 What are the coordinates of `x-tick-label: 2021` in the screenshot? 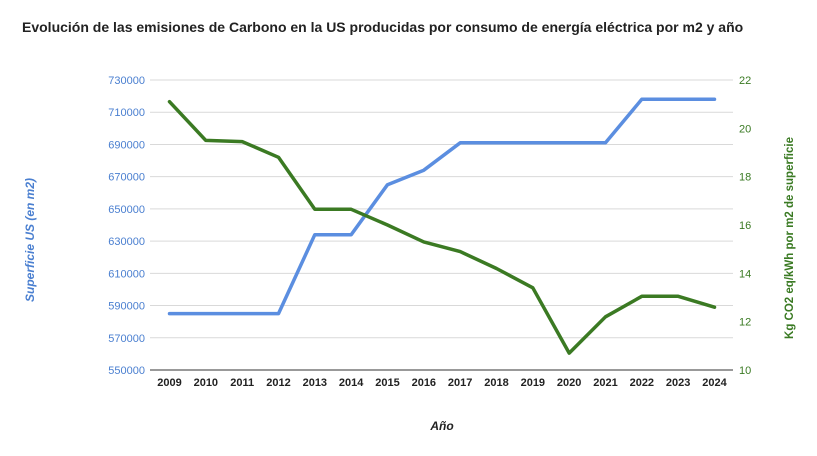 It's located at (605, 383).